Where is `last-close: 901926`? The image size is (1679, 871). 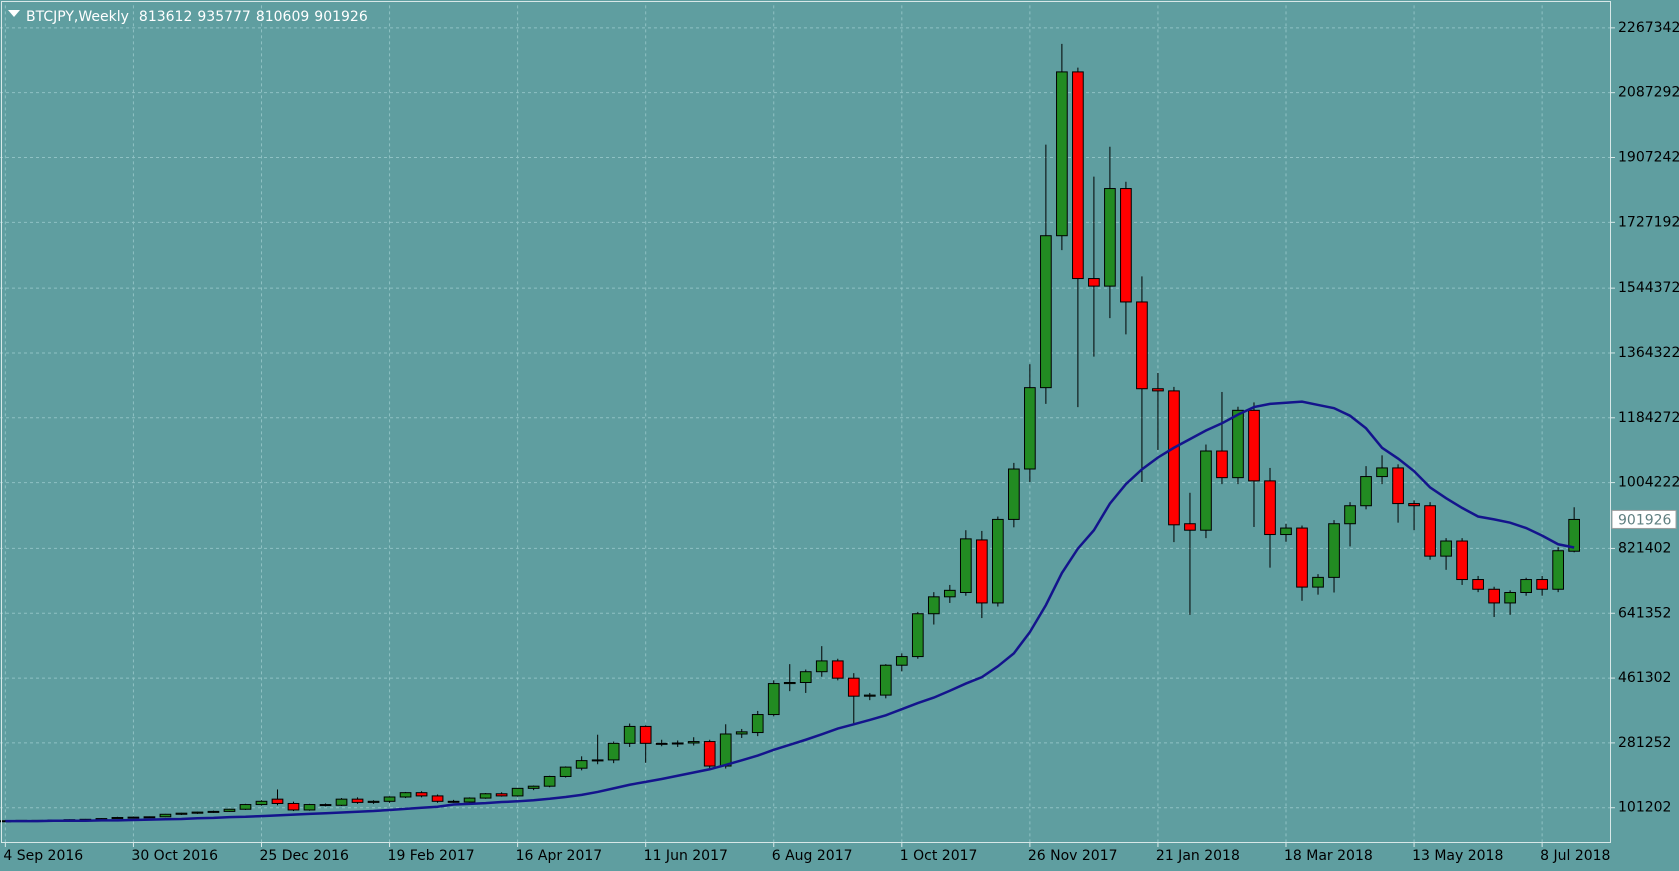
last-close: 901926 is located at coordinates (341, 17).